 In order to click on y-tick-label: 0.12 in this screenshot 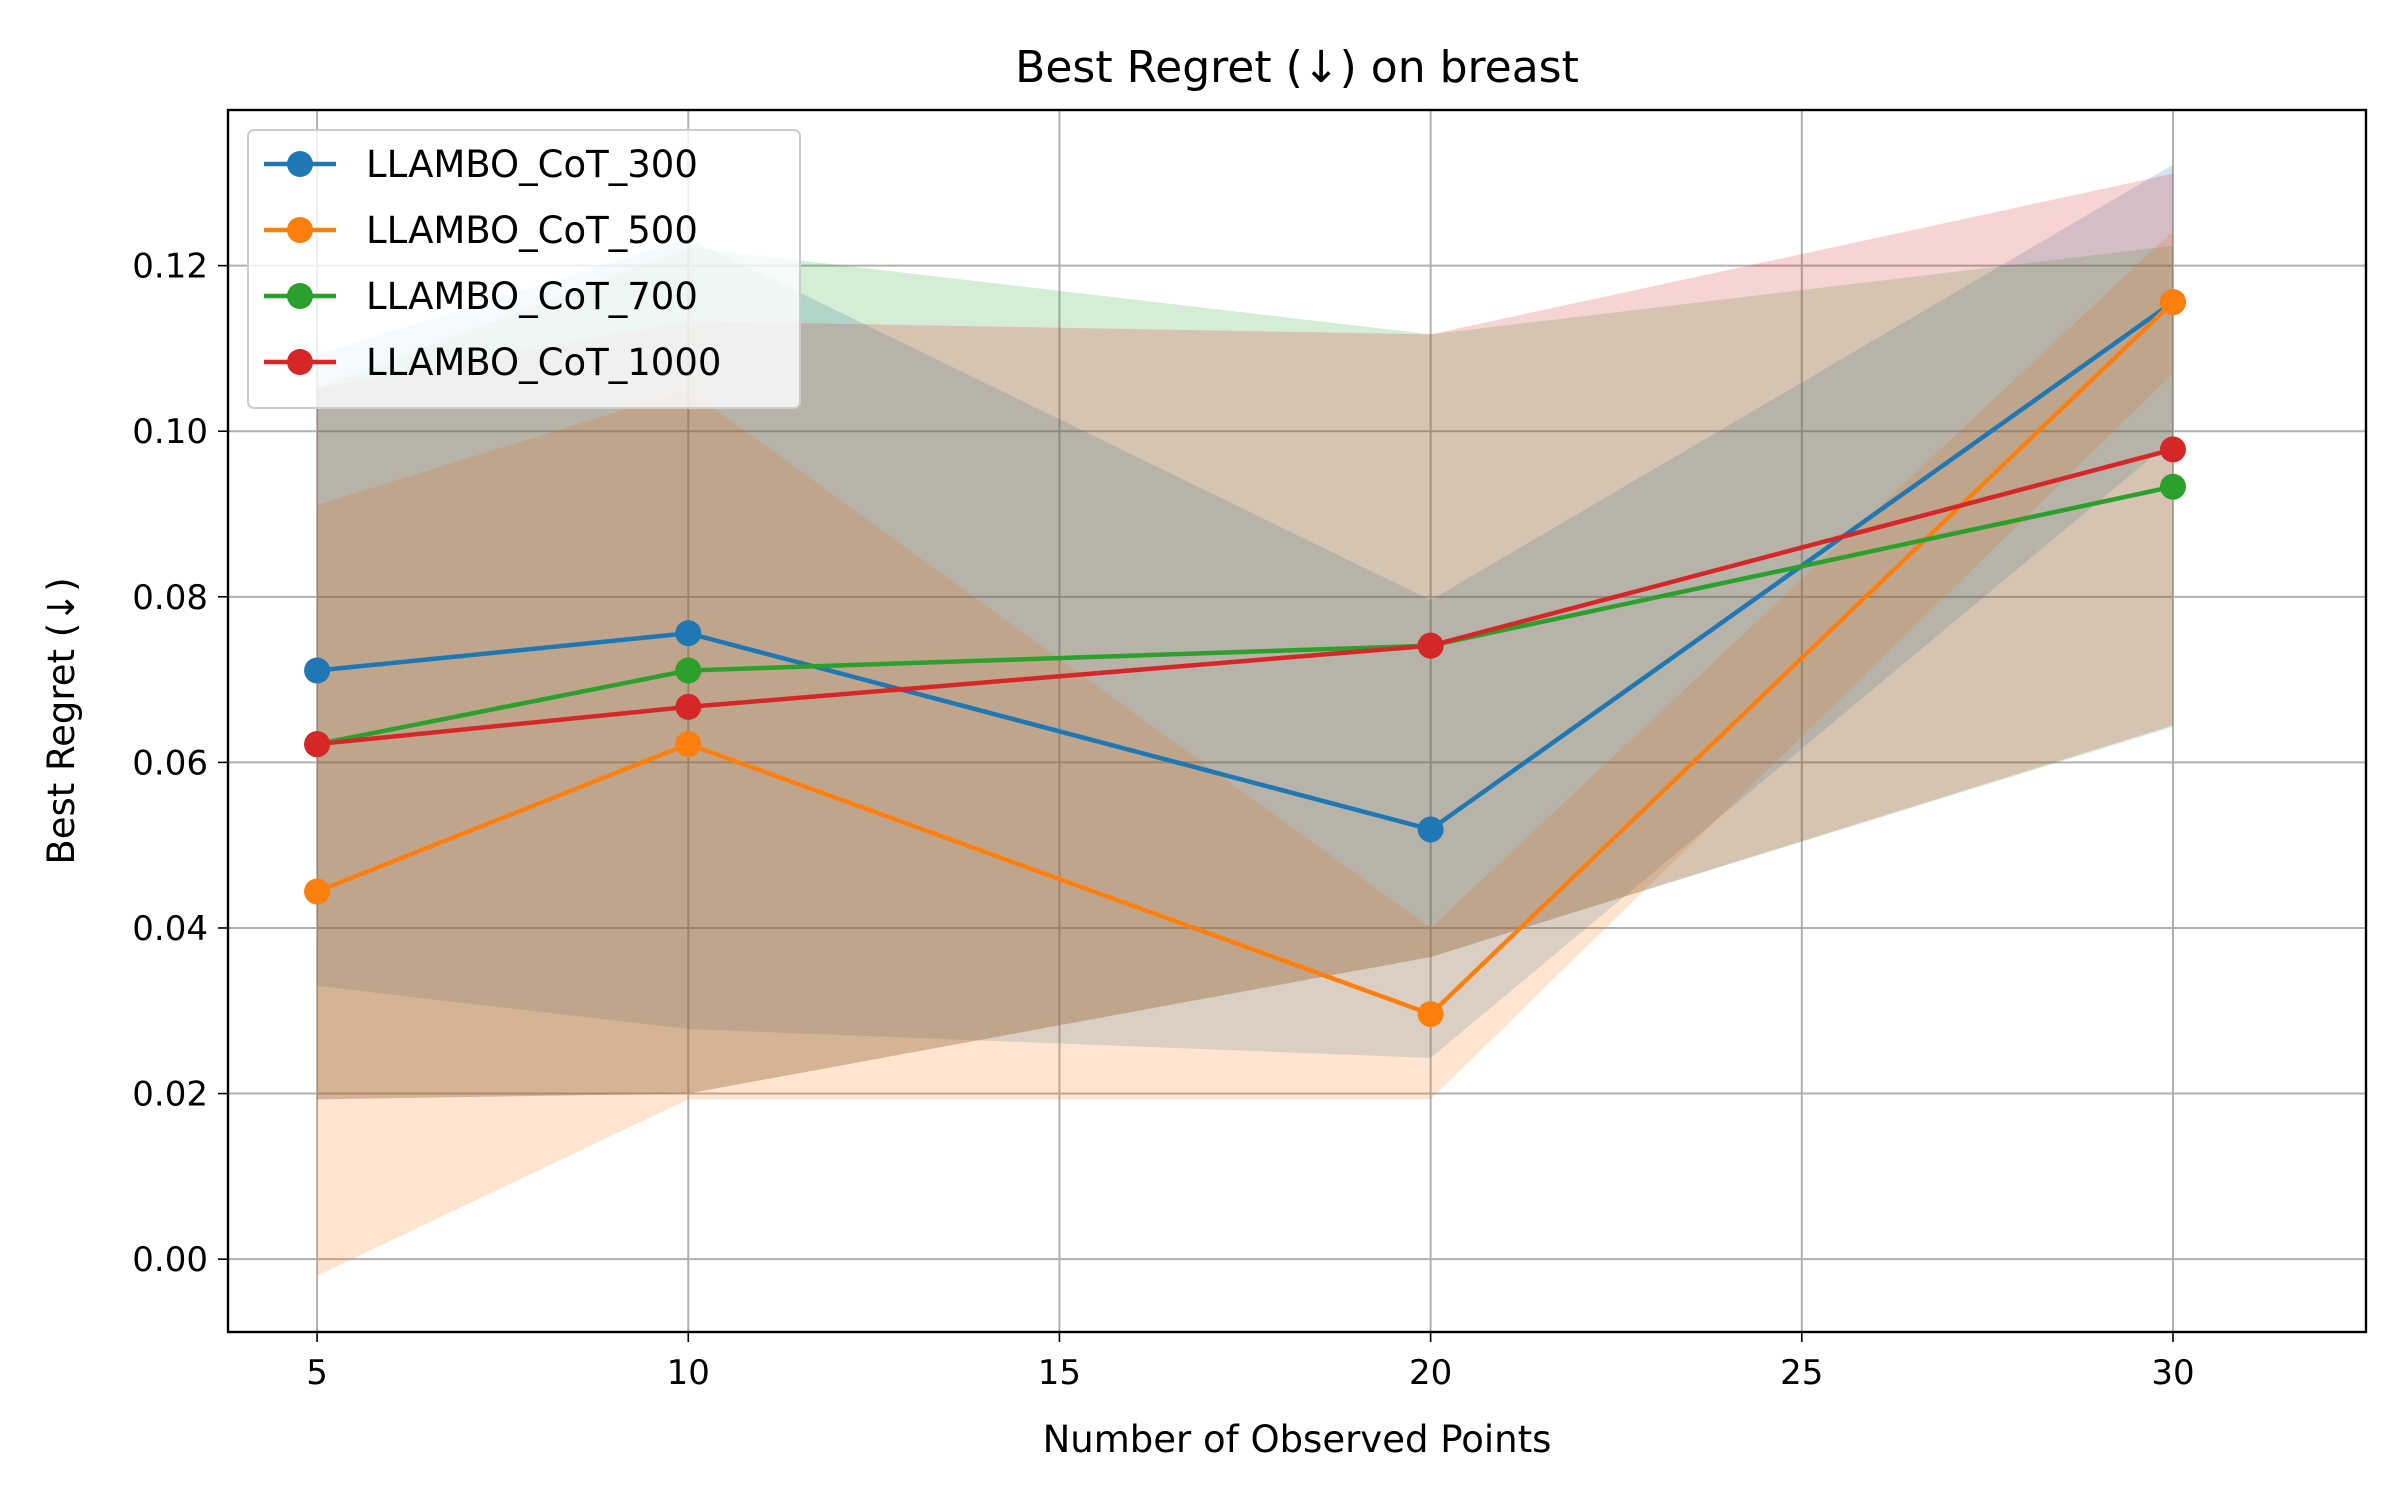, I will do `click(170, 267)`.